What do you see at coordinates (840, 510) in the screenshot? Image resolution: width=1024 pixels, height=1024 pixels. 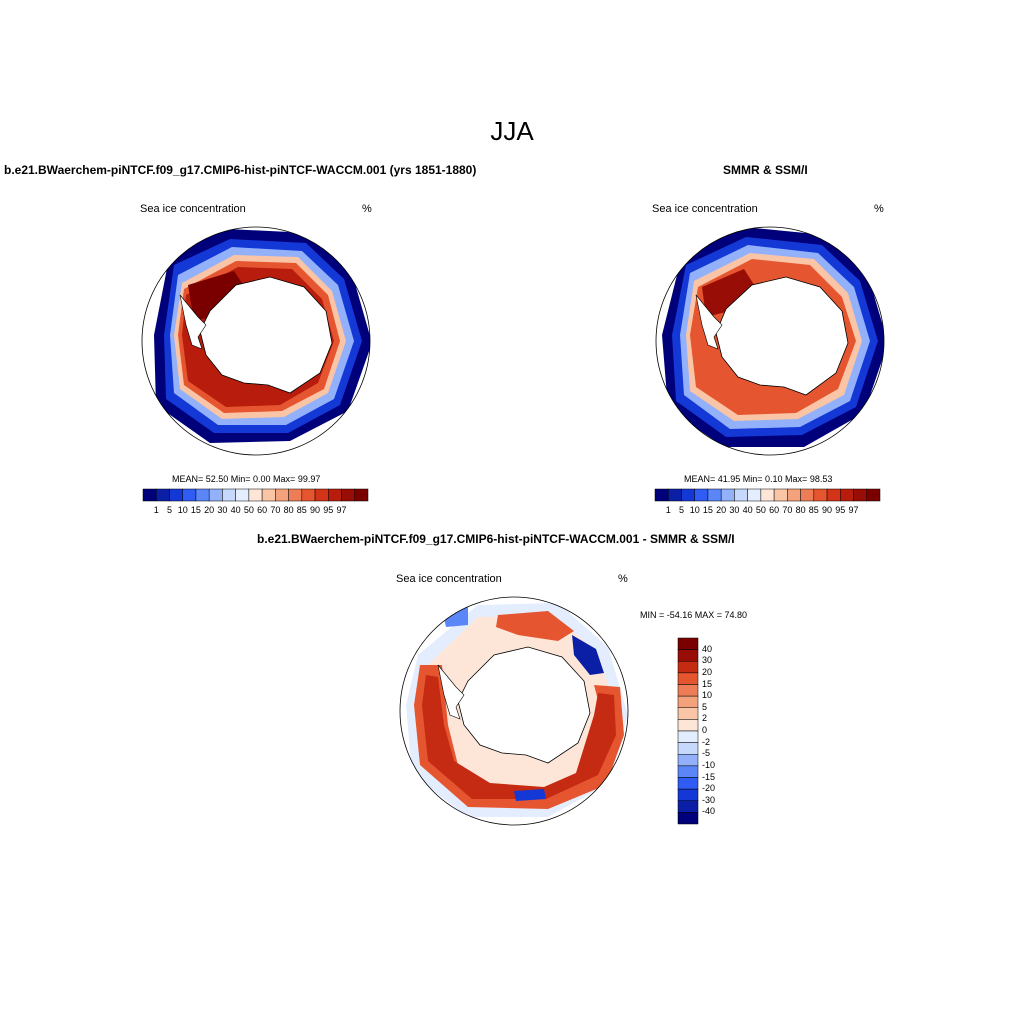 I see `obs-colorbar-label: 95` at bounding box center [840, 510].